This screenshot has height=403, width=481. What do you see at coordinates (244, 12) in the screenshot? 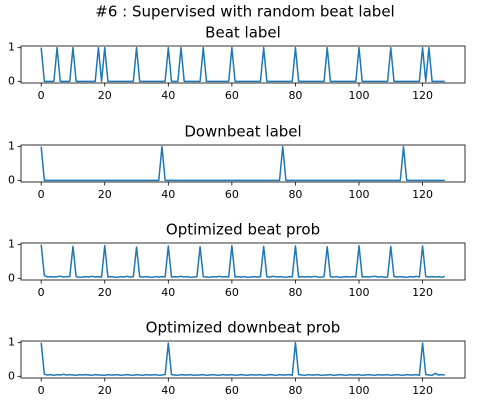
I see `figure-title: #6 : Supervised with random beat label` at bounding box center [244, 12].